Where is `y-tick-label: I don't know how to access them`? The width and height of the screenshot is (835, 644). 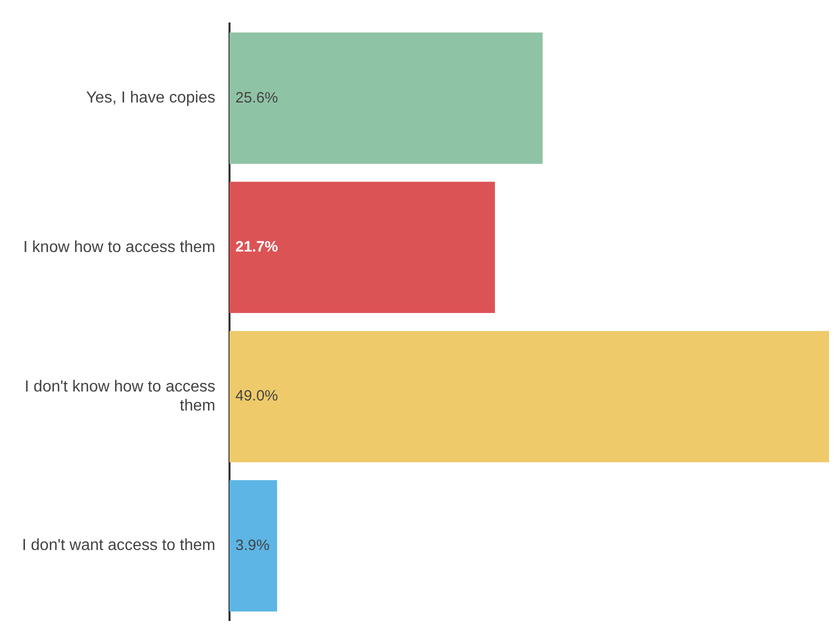 y-tick-label: I don't know how to access them is located at coordinates (120, 396).